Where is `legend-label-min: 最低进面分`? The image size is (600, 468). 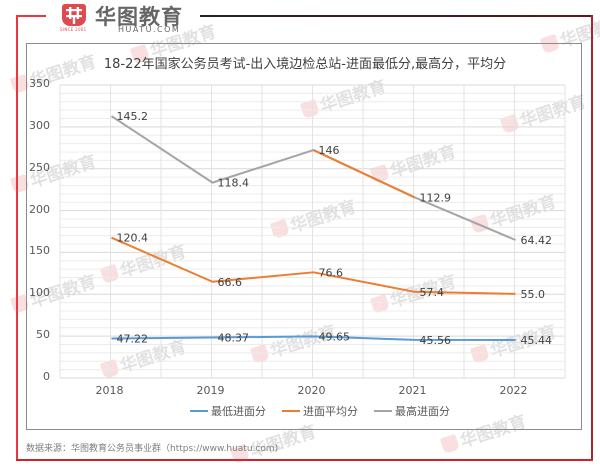 legend-label-min: 最低进面分 is located at coordinates (238, 411).